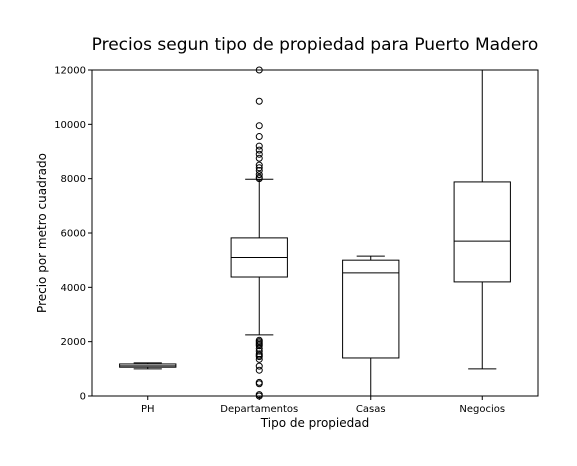  I want to click on box-negocios, so click(482, 219).